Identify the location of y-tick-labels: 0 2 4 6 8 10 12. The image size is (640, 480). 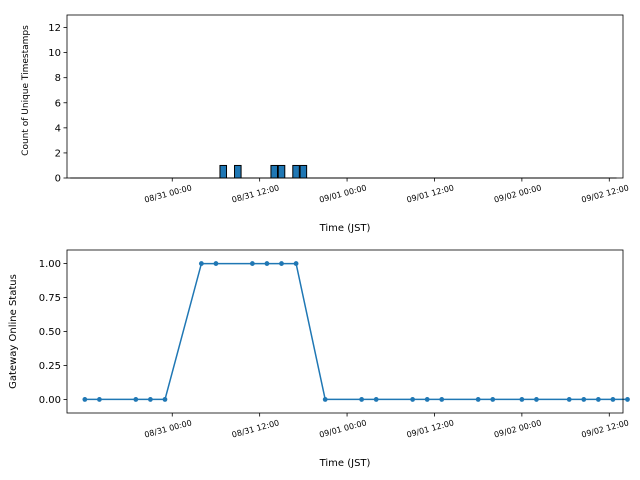
(54, 103).